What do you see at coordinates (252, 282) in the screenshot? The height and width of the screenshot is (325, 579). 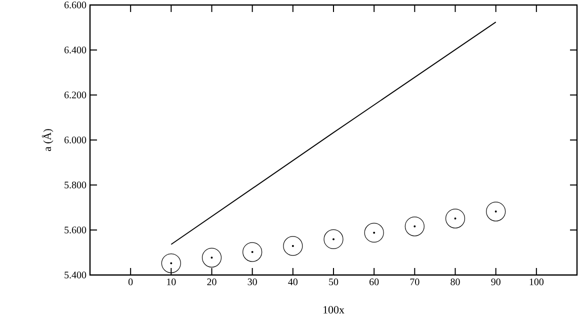 I see `x-tick-label: 30` at bounding box center [252, 282].